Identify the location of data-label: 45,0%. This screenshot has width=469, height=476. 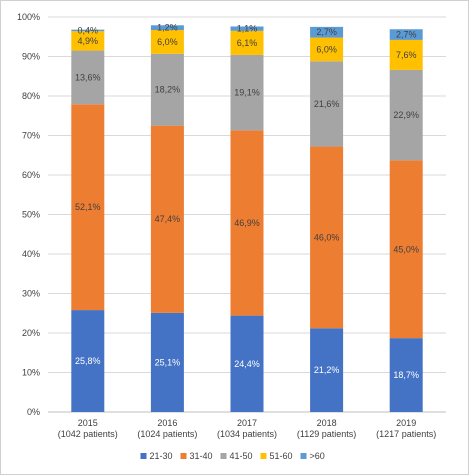
(406, 249).